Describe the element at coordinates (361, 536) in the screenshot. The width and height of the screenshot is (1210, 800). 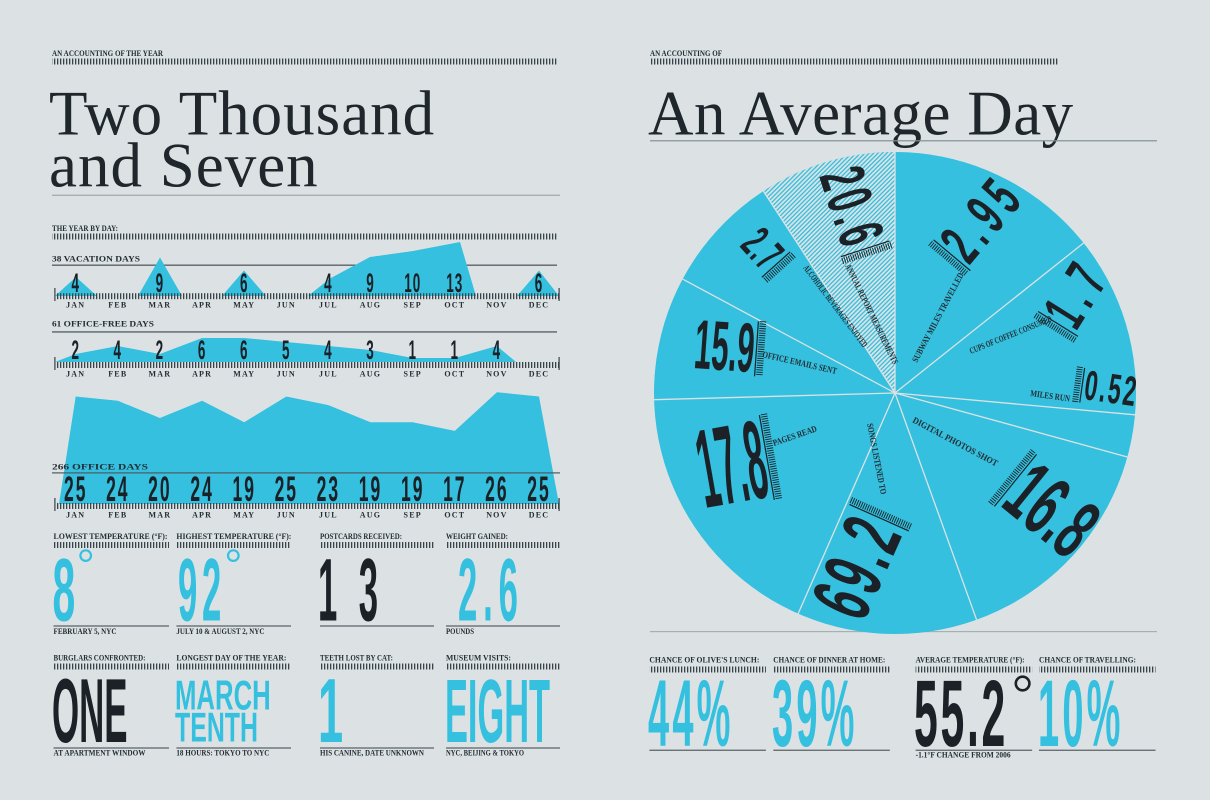
I see `svg-text: POSTCARDS RECEIVED:` at that location.